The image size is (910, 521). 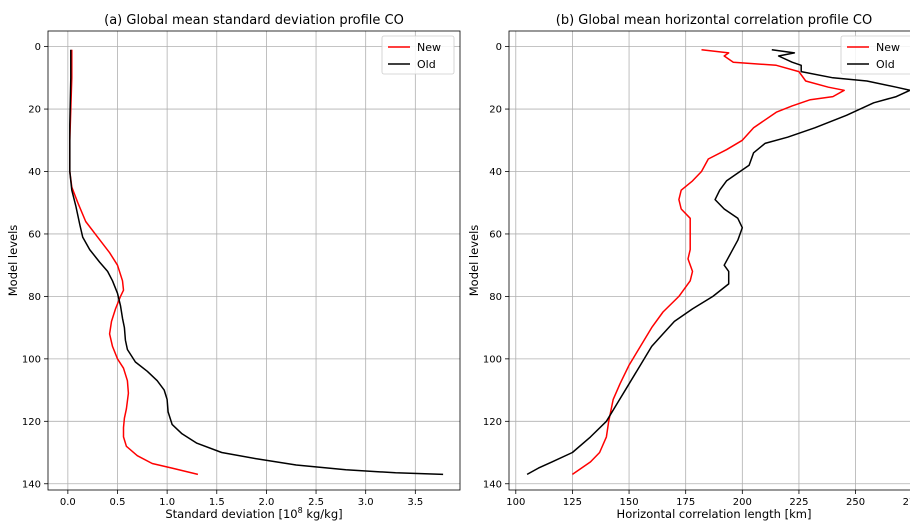 I want to click on x-tick-label: 225, so click(x=798, y=502).